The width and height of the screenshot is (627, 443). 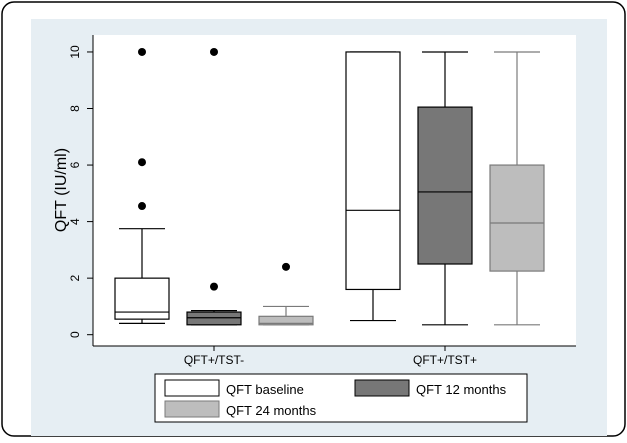 I want to click on legend: QFT baseline QFT 12 months QFT 24 months, so click(x=341, y=398).